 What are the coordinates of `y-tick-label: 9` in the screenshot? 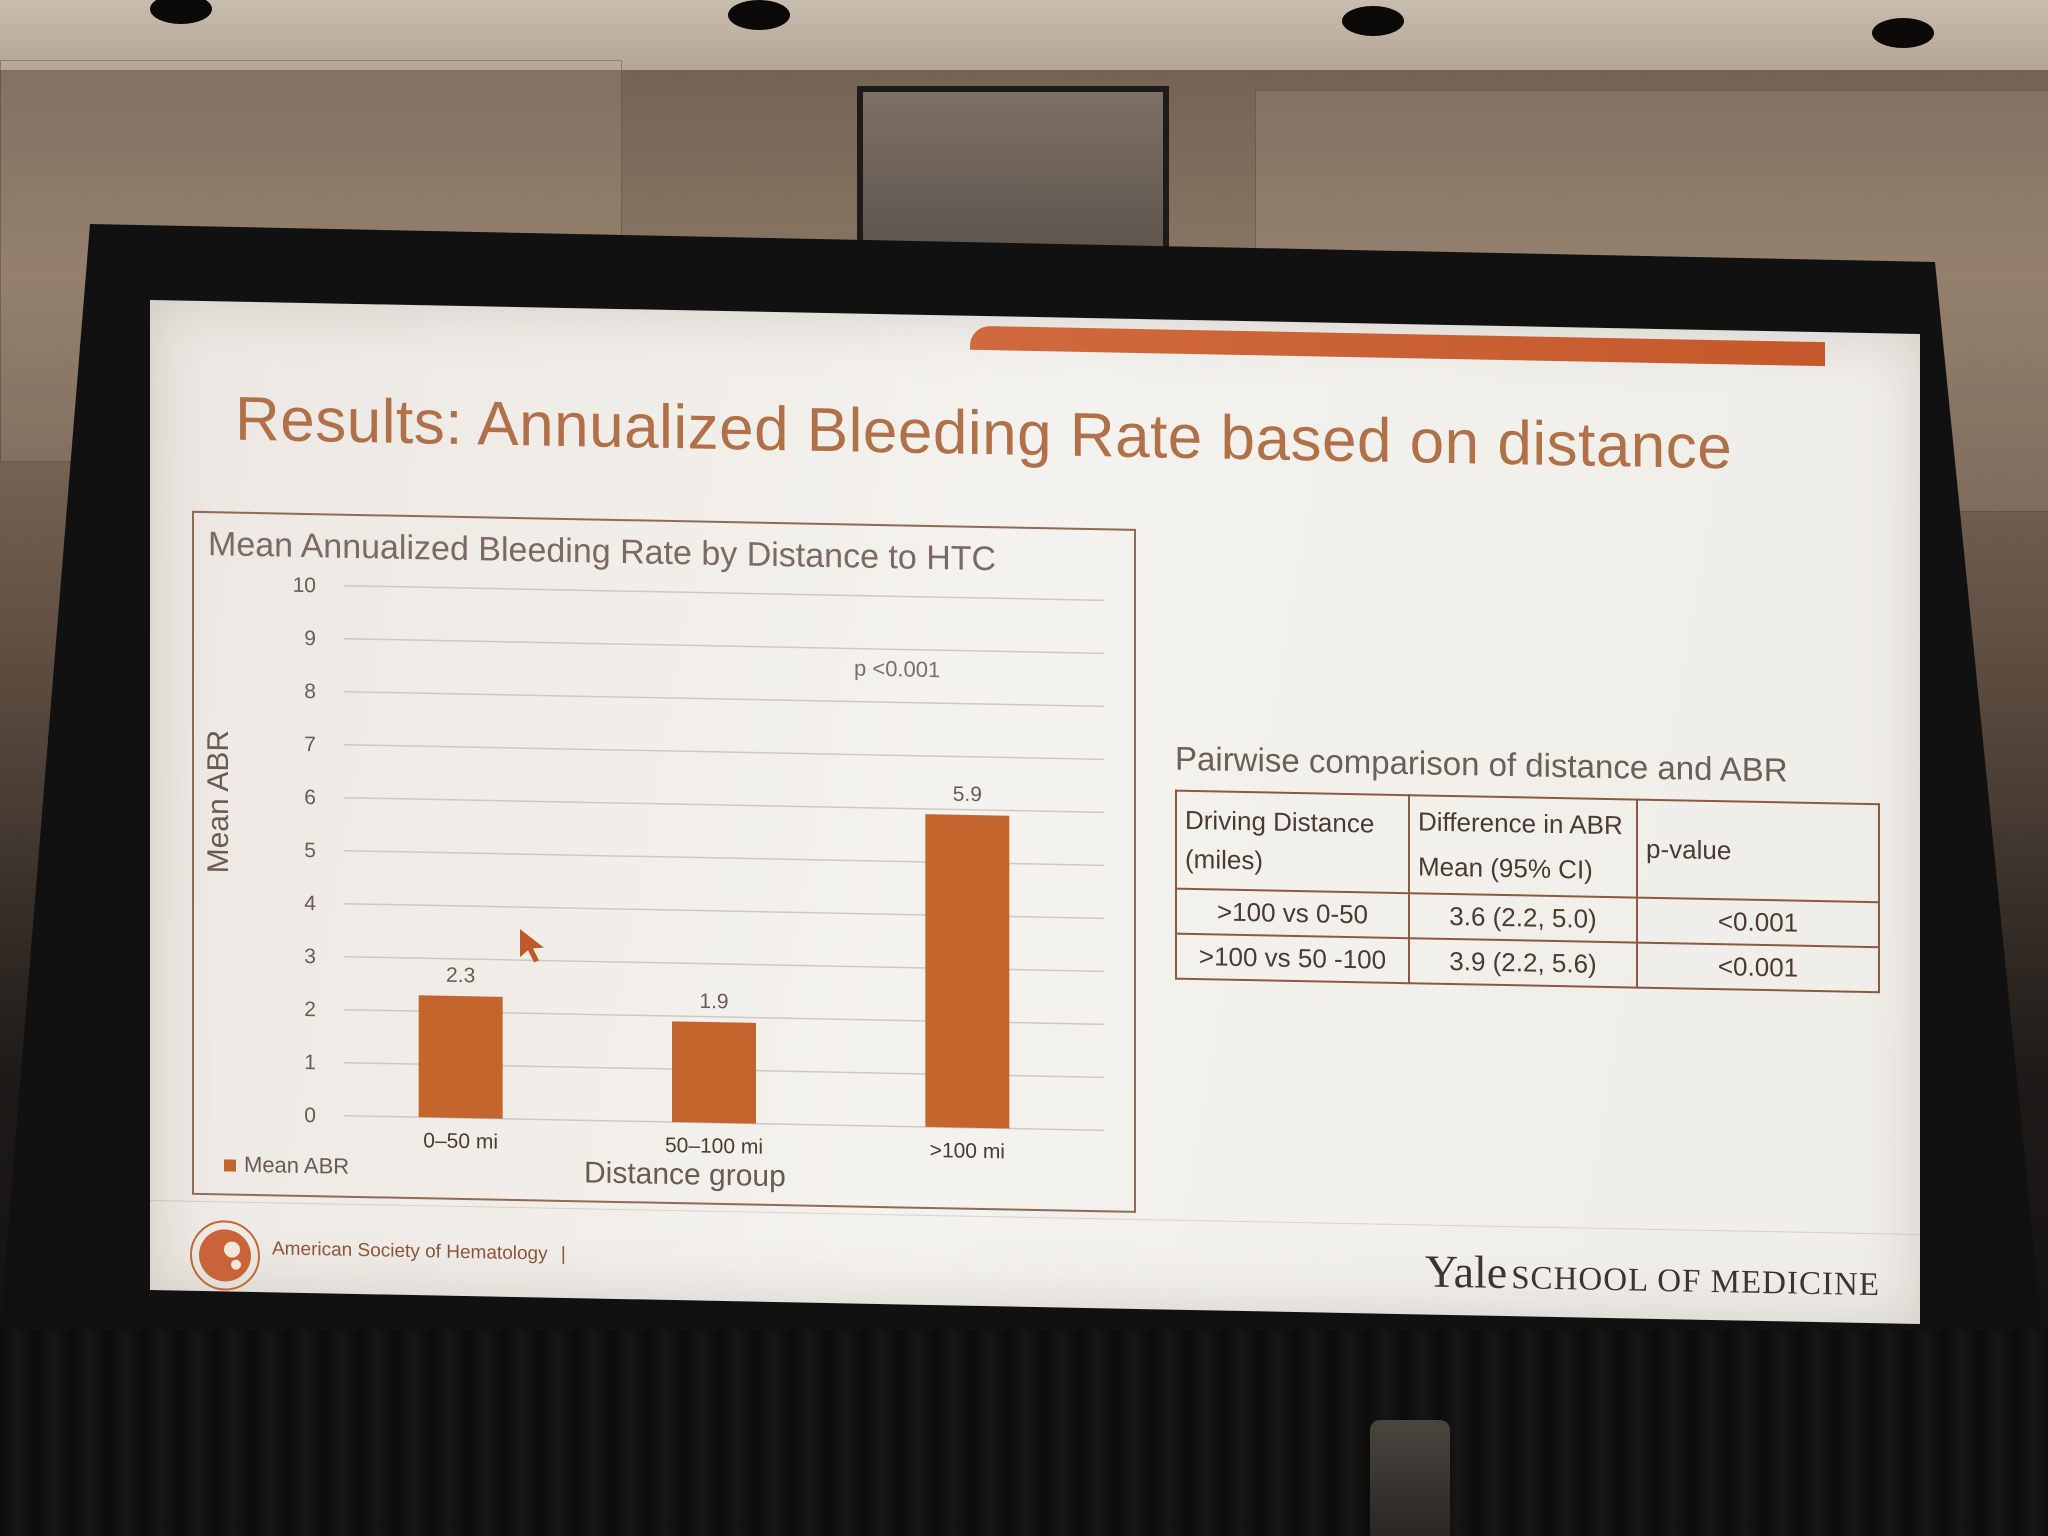 It's located at (310, 638).